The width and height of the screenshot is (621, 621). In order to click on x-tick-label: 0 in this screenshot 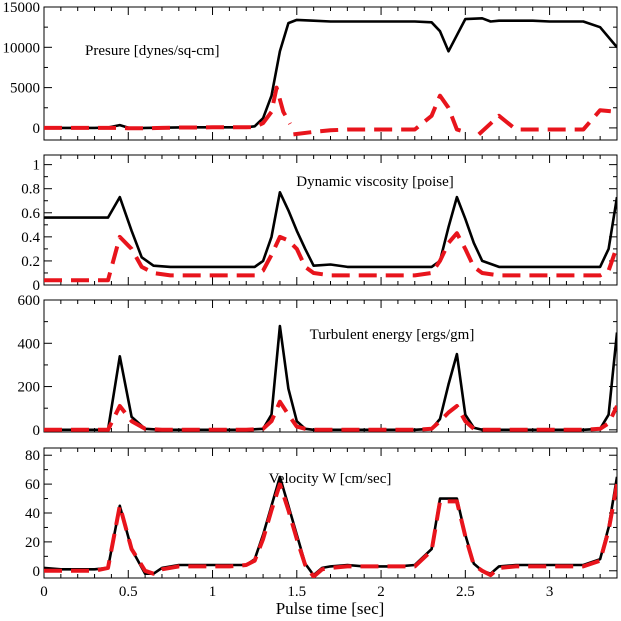, I will do `click(44, 592)`.